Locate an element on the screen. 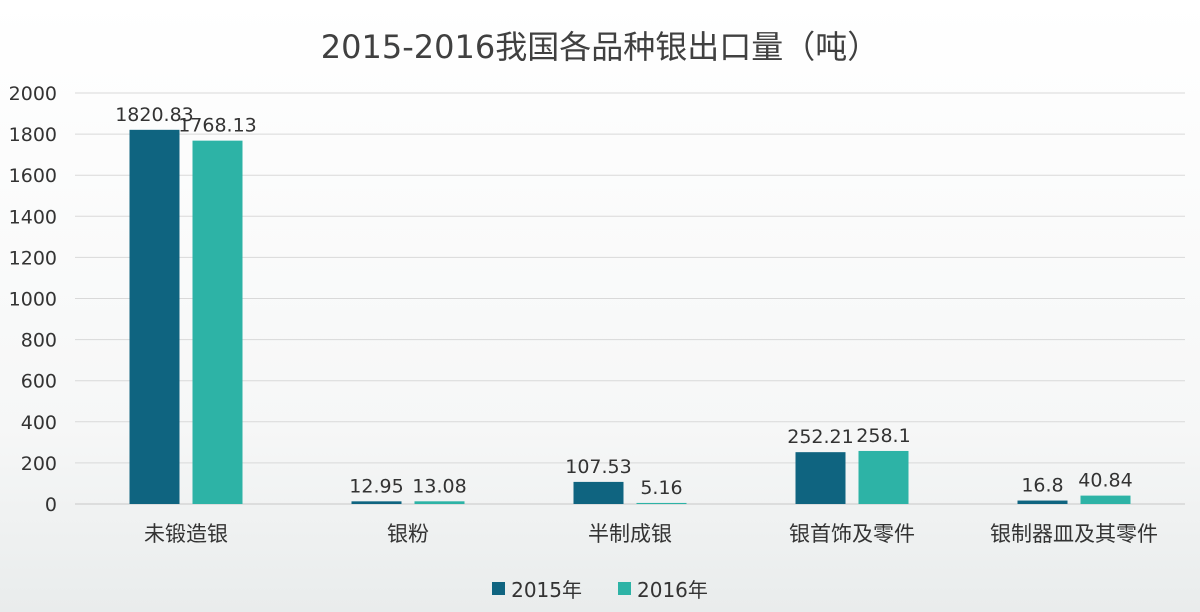 The image size is (1200, 612). x-tick-label: 银制器皿及其零件 is located at coordinates (1074, 534).